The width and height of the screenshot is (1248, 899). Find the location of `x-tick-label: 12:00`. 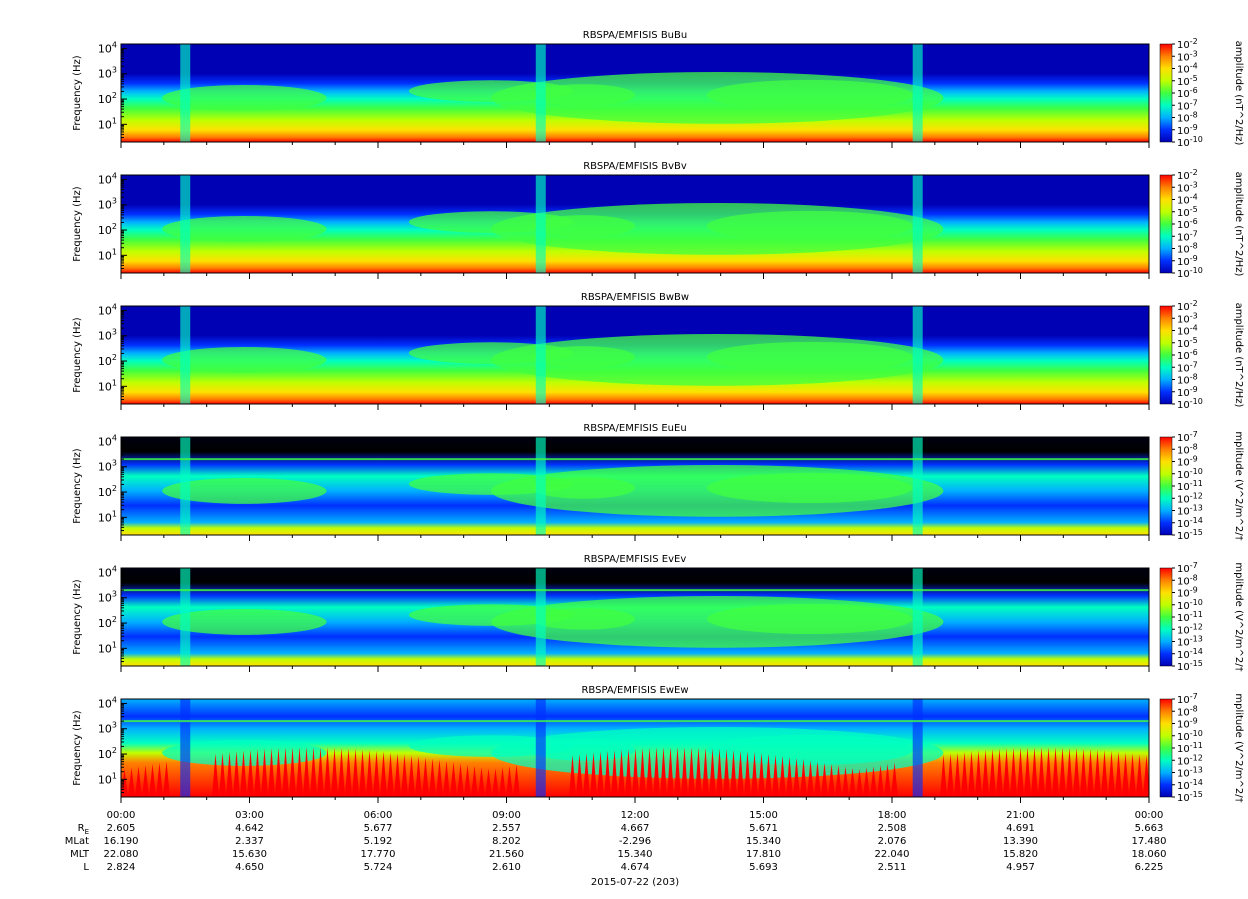

x-tick-label: 12:00 is located at coordinates (635, 815).